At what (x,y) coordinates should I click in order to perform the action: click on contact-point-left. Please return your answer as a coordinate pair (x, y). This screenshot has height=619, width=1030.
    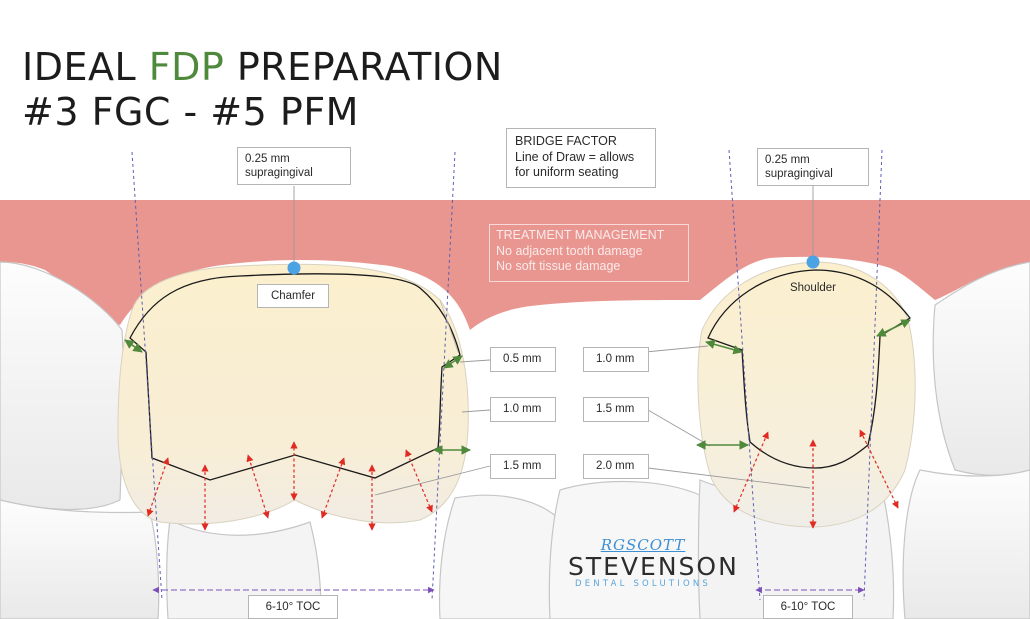
    Looking at the image, I should click on (294, 268).